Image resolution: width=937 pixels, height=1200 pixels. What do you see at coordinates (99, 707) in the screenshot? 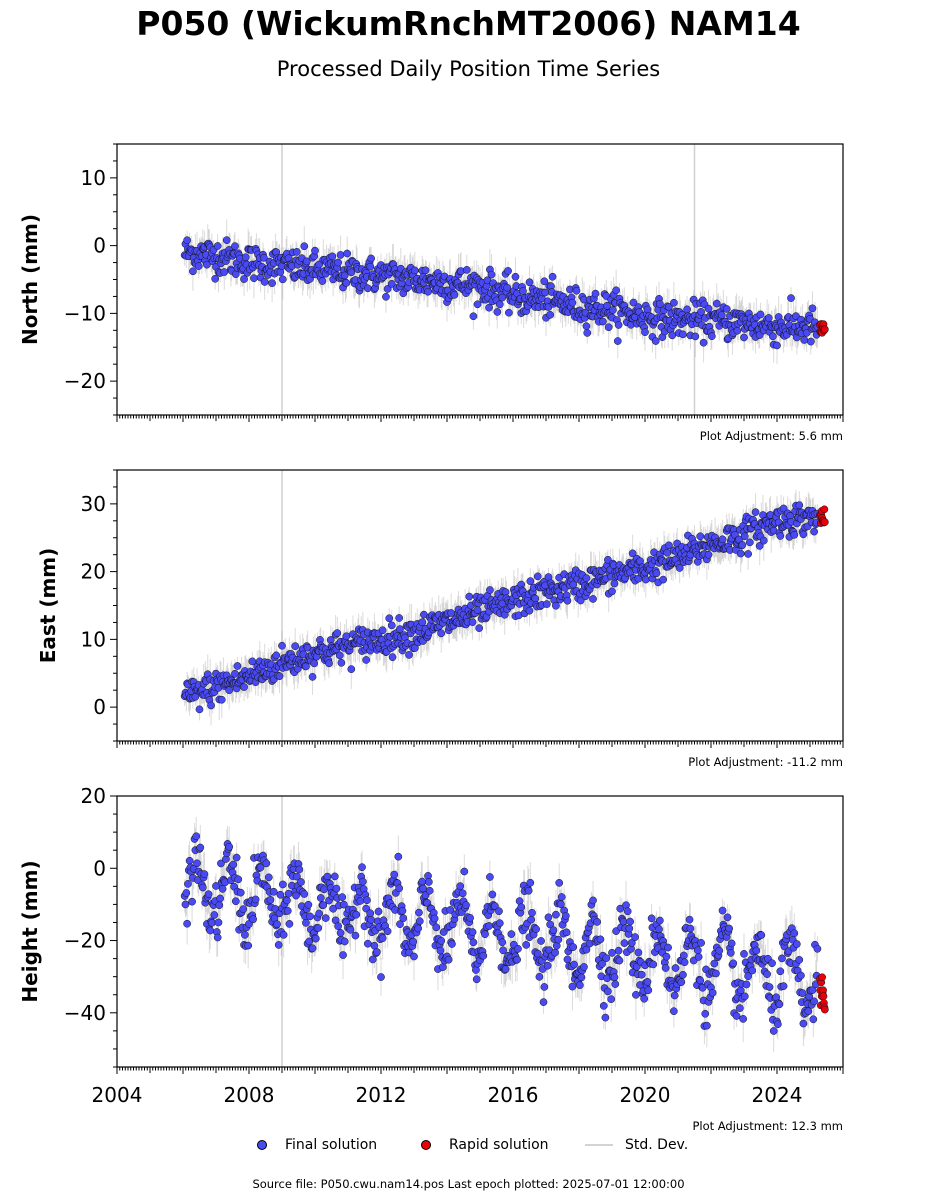
I see `y-tick-label: 0` at bounding box center [99, 707].